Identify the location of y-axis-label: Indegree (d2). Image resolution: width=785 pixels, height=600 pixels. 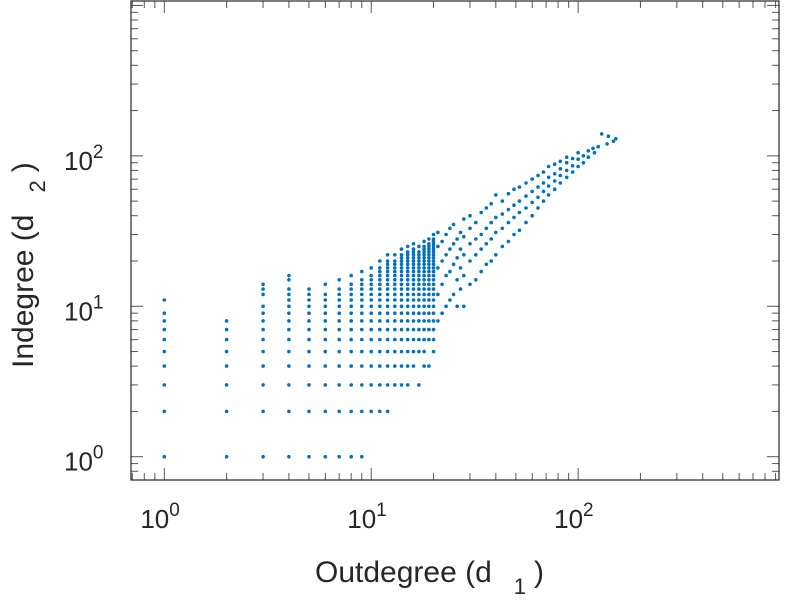
(28, 265).